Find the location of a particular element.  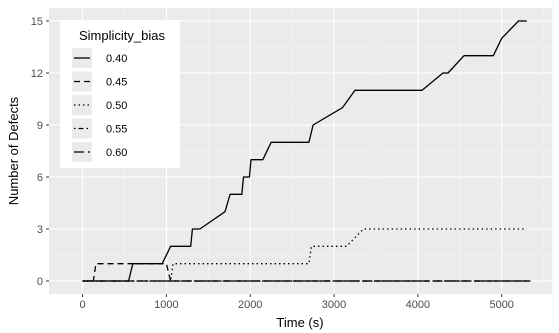

x-tick-label: 5000 is located at coordinates (501, 305).